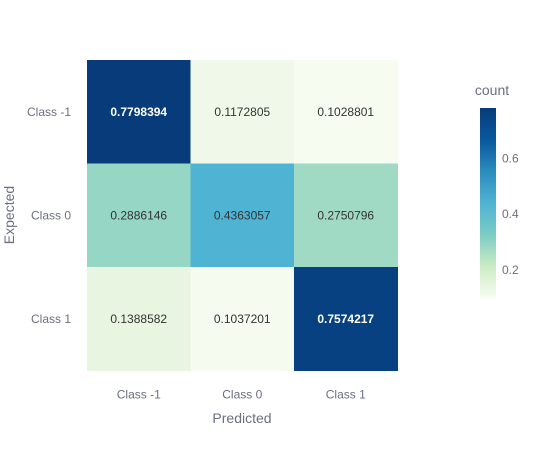 The height and width of the screenshot is (450, 542). I want to click on cell-value-label: 0.7574217, so click(345, 319).